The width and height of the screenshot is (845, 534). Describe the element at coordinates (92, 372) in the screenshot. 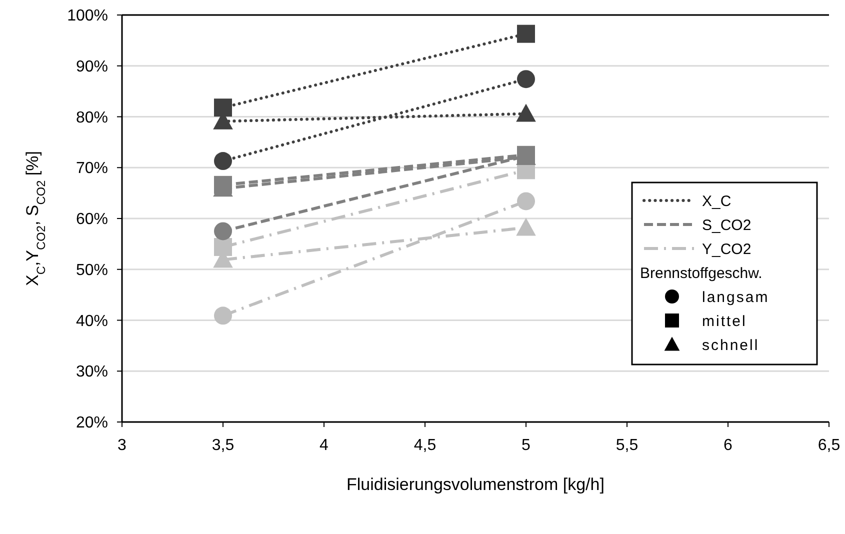

I see `y-tick-label: 30%` at that location.